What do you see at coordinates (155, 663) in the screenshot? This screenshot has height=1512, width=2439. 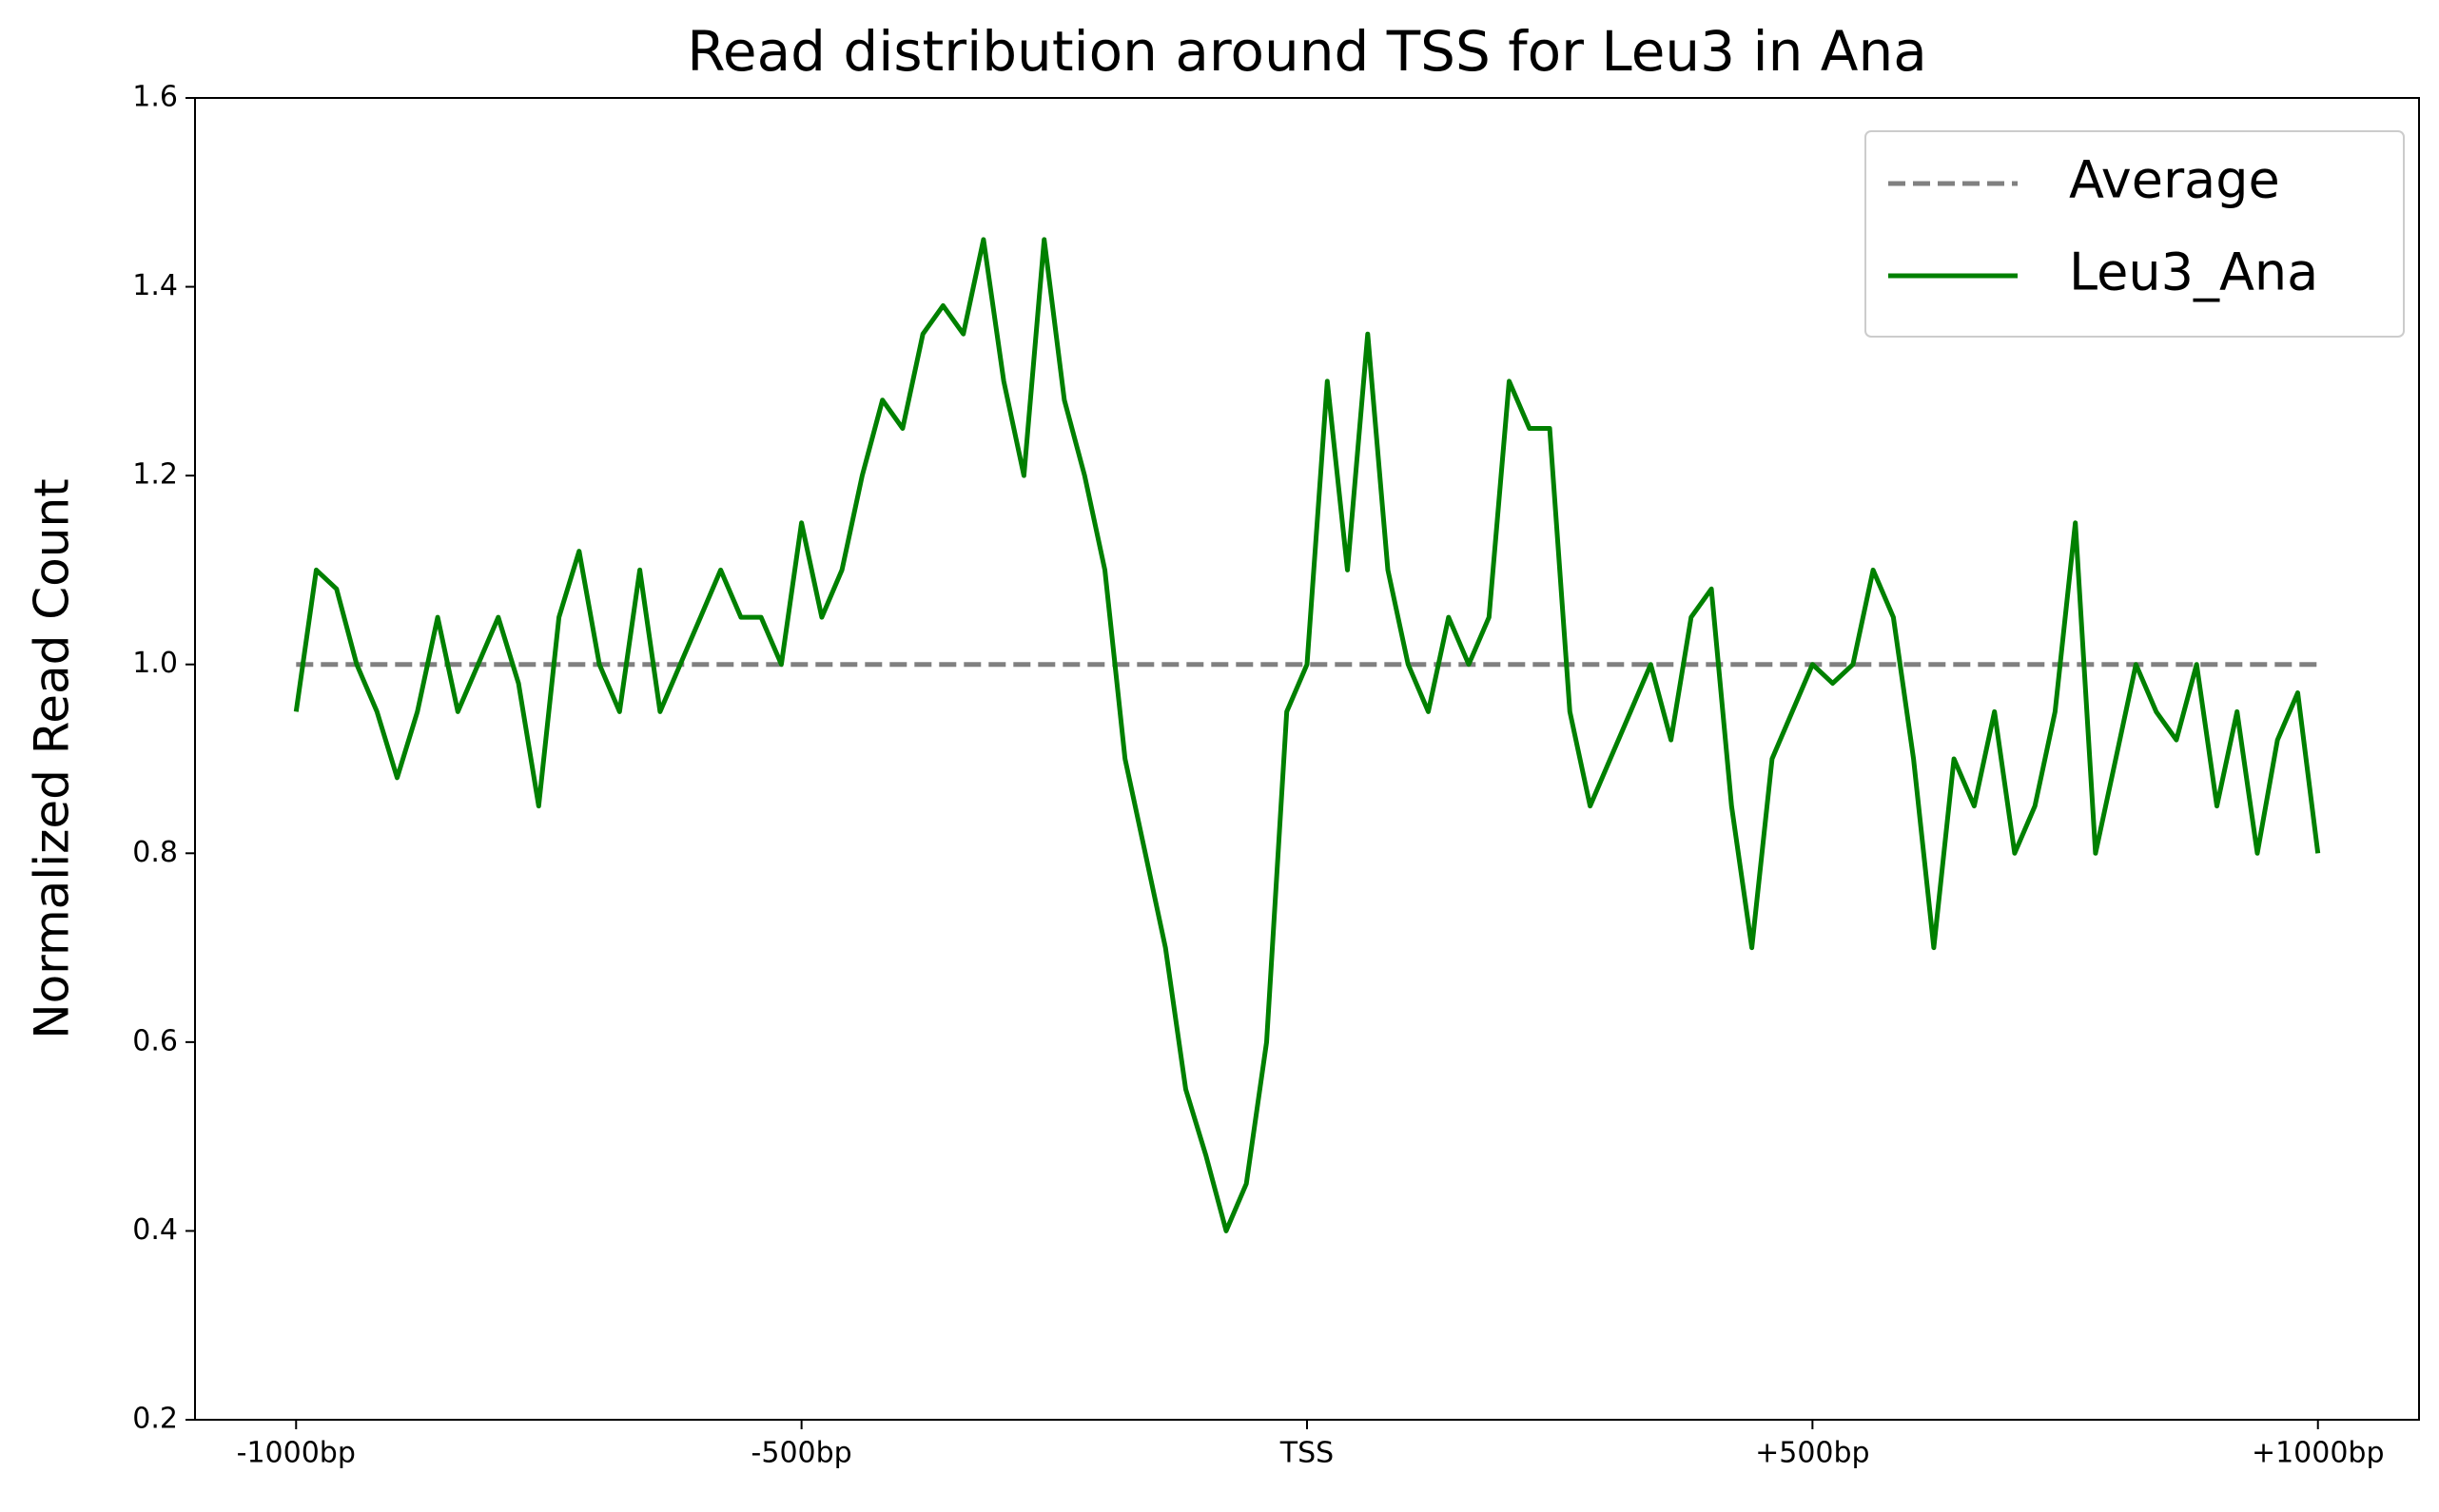 I see `y-tick-label: 1.0` at bounding box center [155, 663].